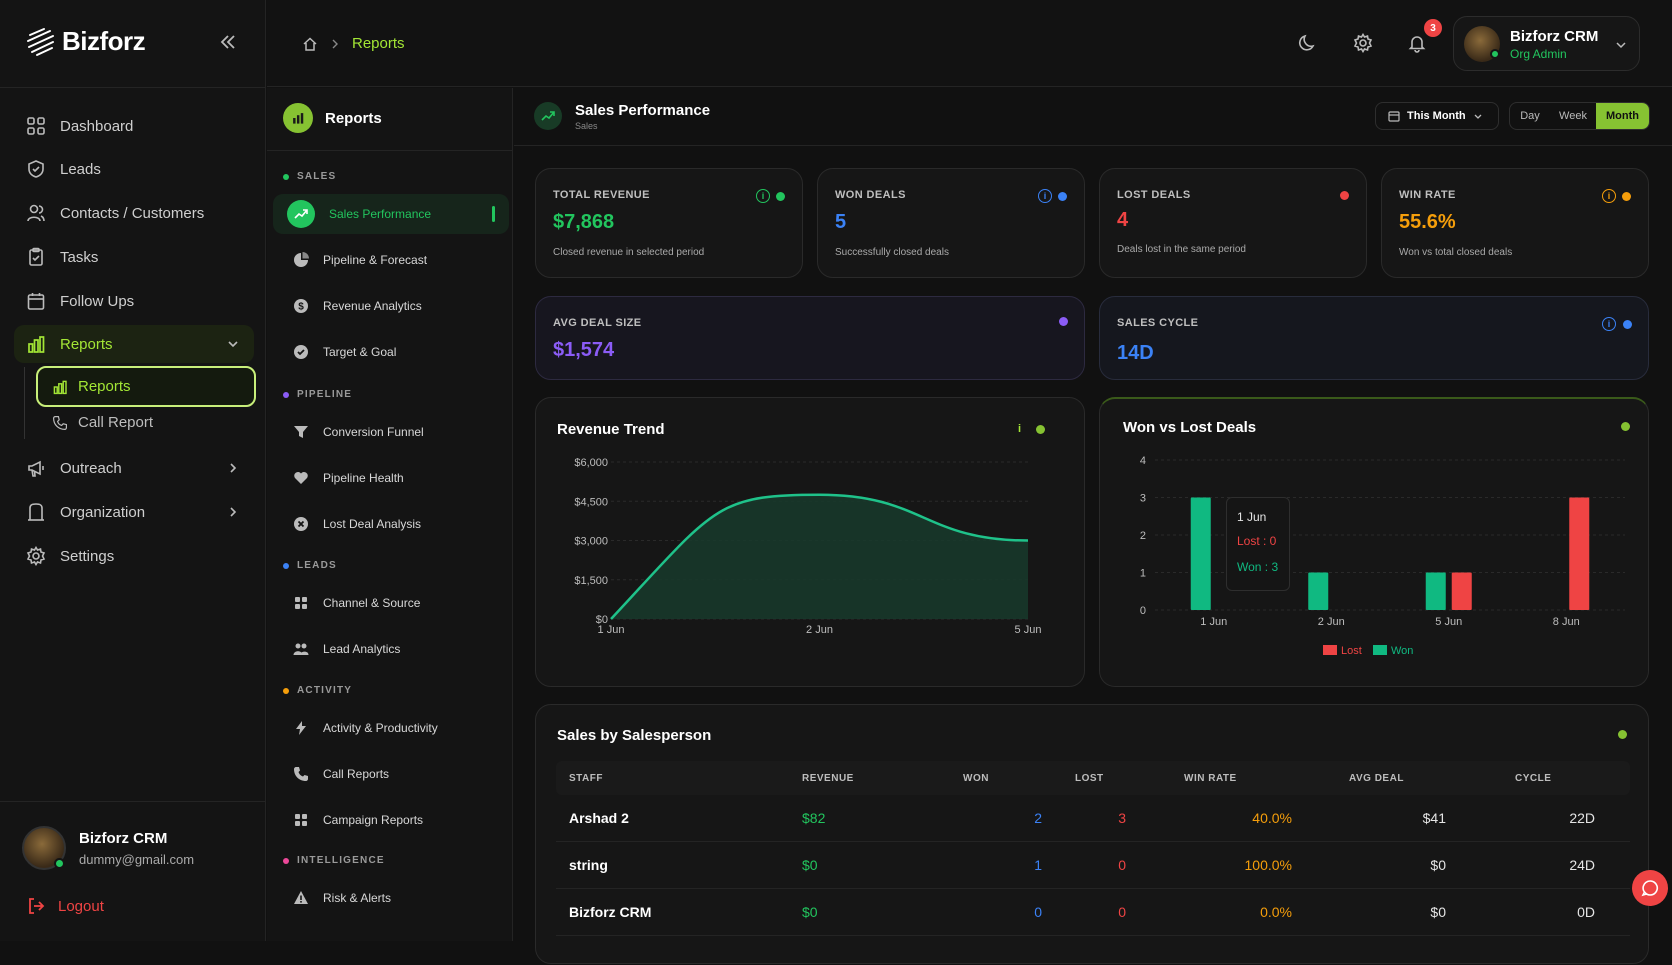 Image resolution: width=1672 pixels, height=965 pixels. I want to click on range-day-button: Day, so click(1530, 116).